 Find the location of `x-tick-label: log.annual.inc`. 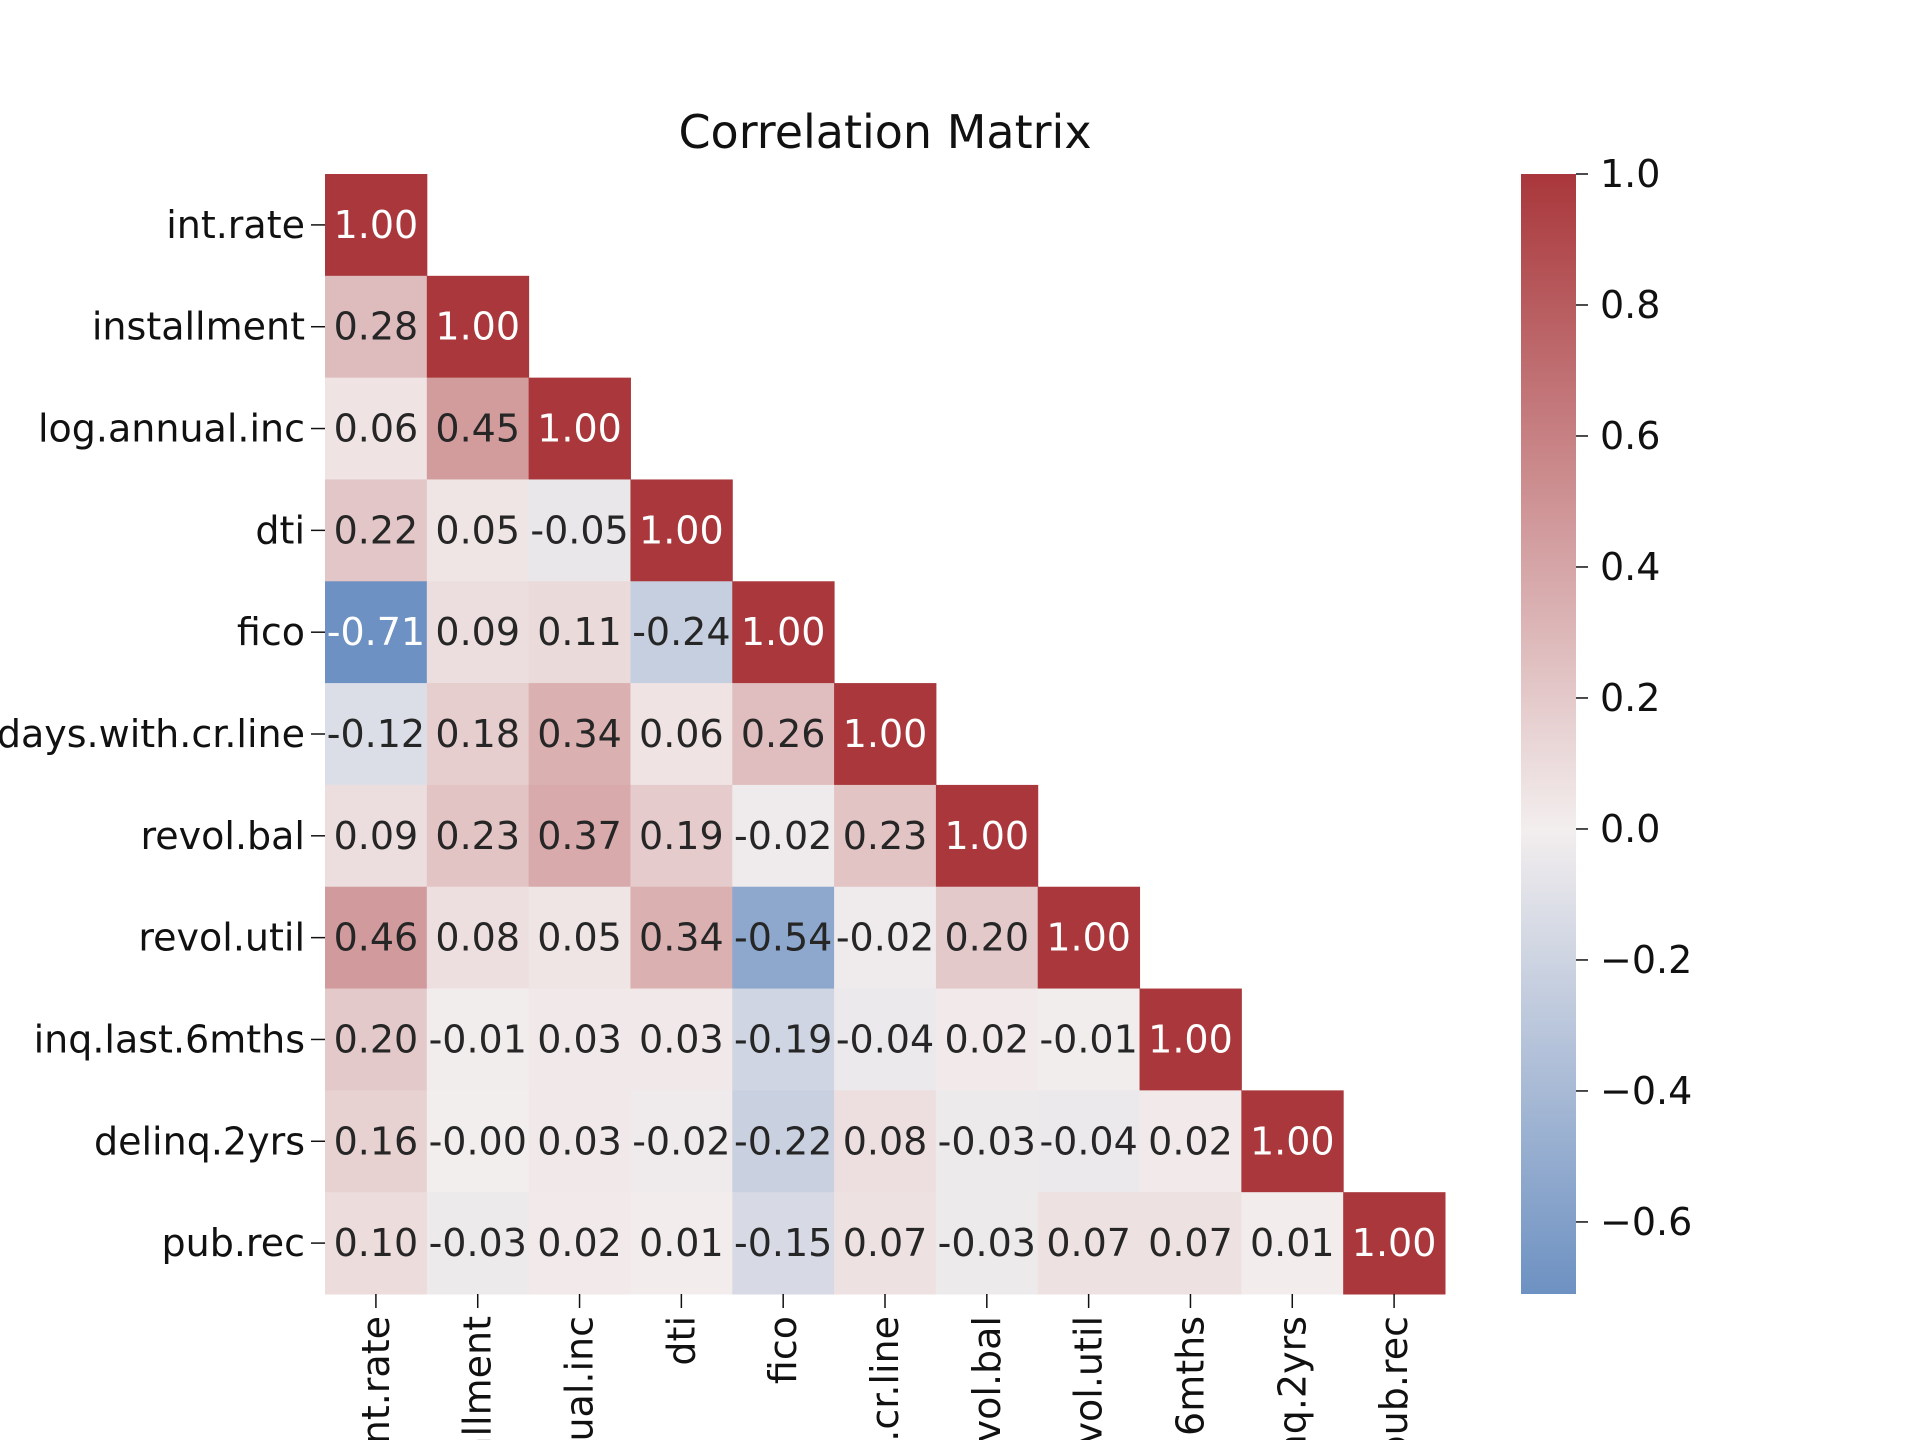

x-tick-label: log.annual.inc is located at coordinates (580, 1378).